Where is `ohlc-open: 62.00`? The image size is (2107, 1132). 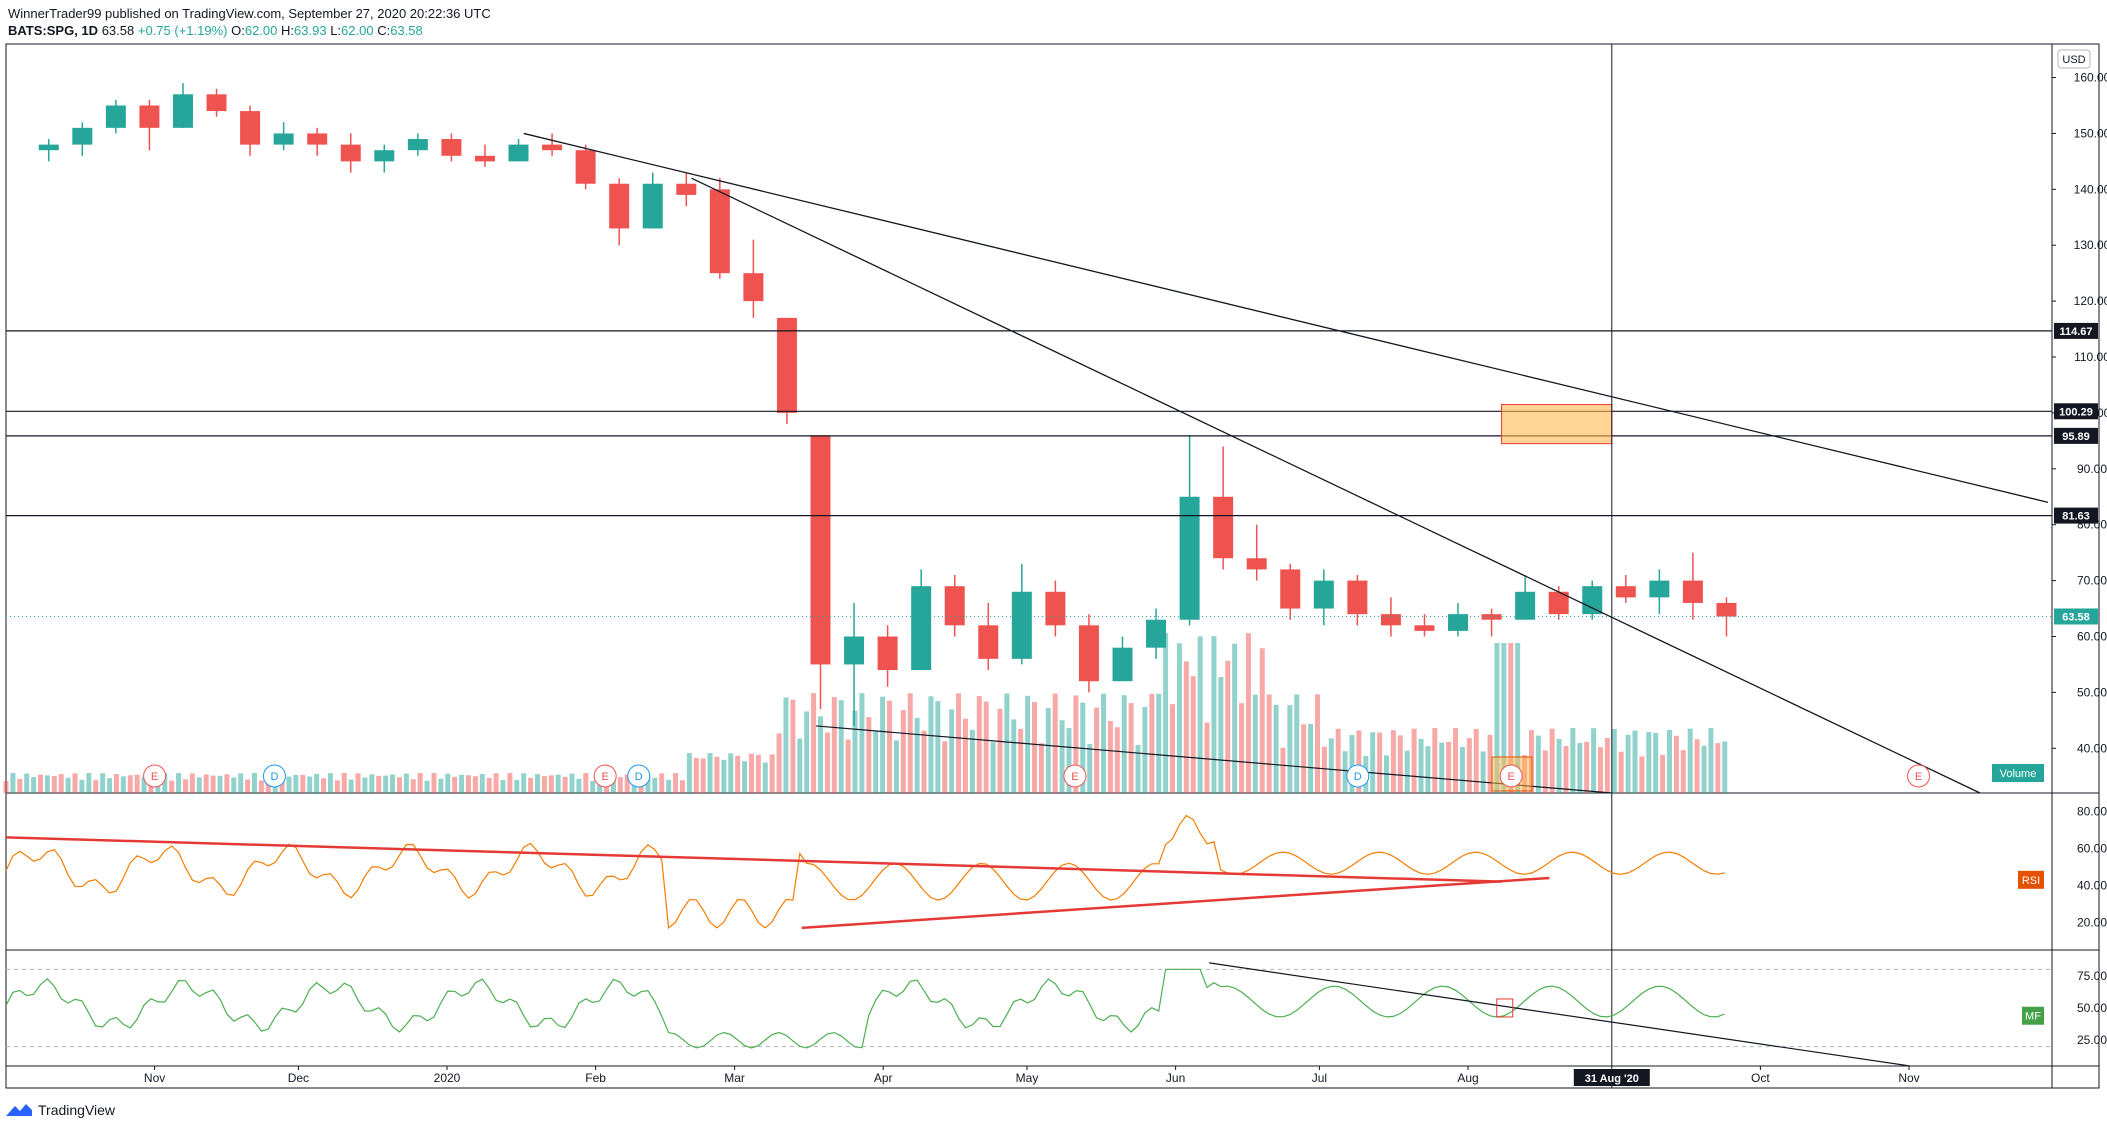
ohlc-open: 62.00 is located at coordinates (261, 30).